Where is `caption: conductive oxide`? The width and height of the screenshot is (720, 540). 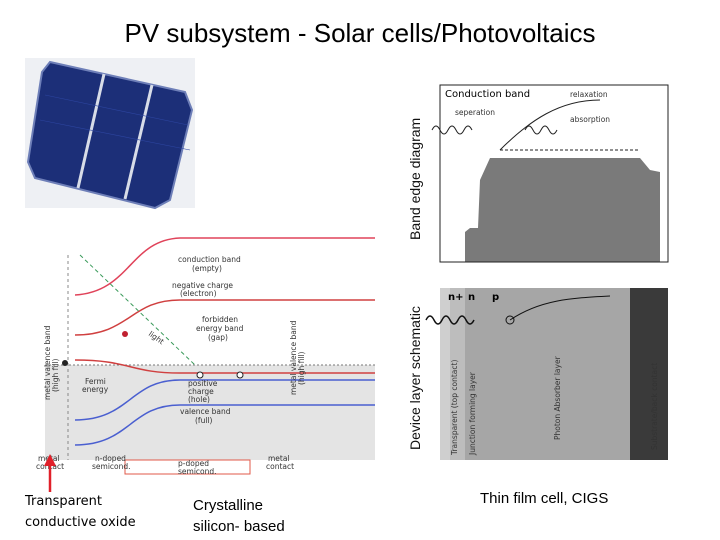 caption: conductive oxide is located at coordinates (80, 522).